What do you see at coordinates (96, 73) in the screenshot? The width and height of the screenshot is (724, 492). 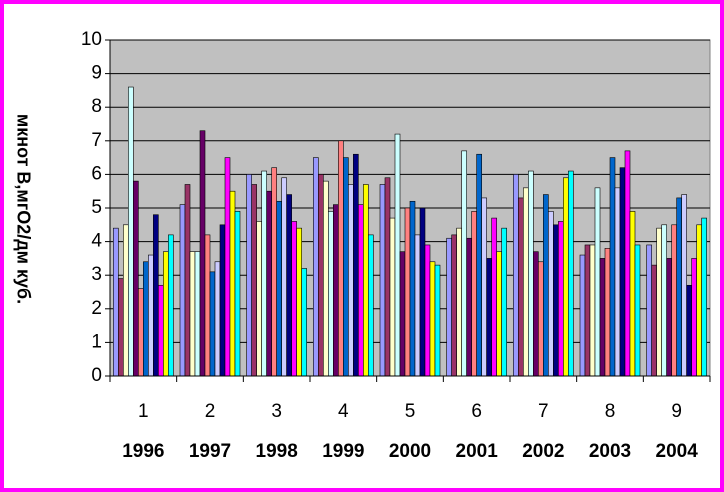 I see `y-tick-label: 9` at bounding box center [96, 73].